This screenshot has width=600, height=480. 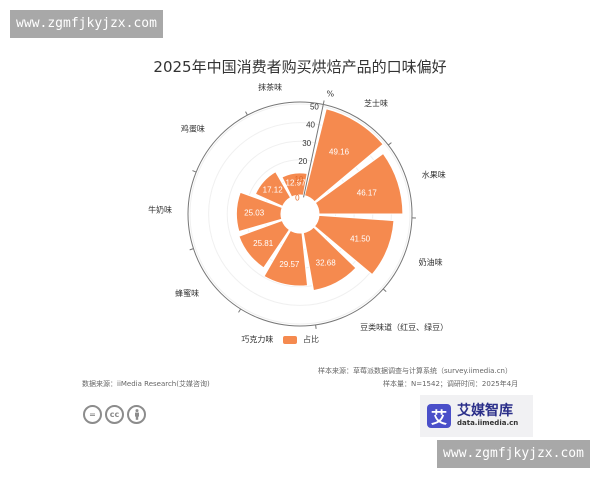 I want to click on license-icons: = cc, so click(x=114, y=414).